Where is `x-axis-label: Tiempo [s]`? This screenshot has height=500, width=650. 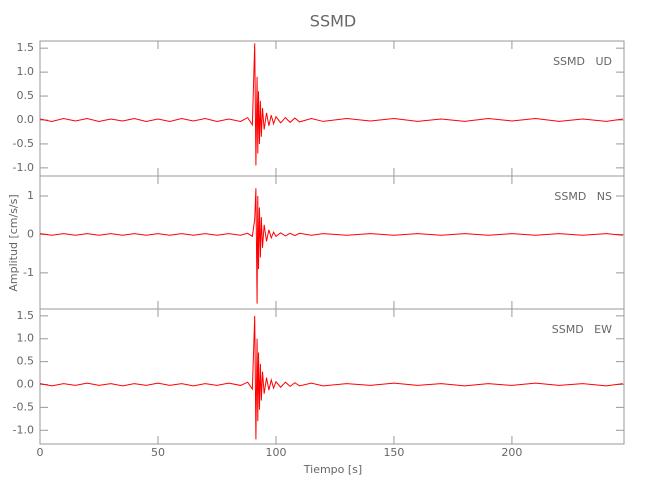
x-axis-label: Tiempo [s] is located at coordinates (332, 469).